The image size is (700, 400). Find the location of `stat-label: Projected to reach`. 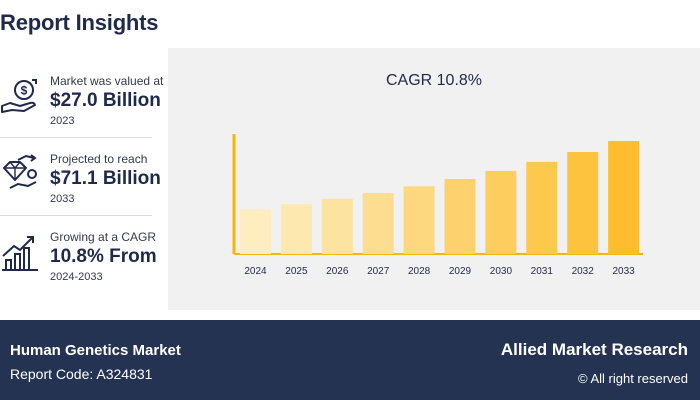

stat-label: Projected to reach is located at coordinates (99, 159).